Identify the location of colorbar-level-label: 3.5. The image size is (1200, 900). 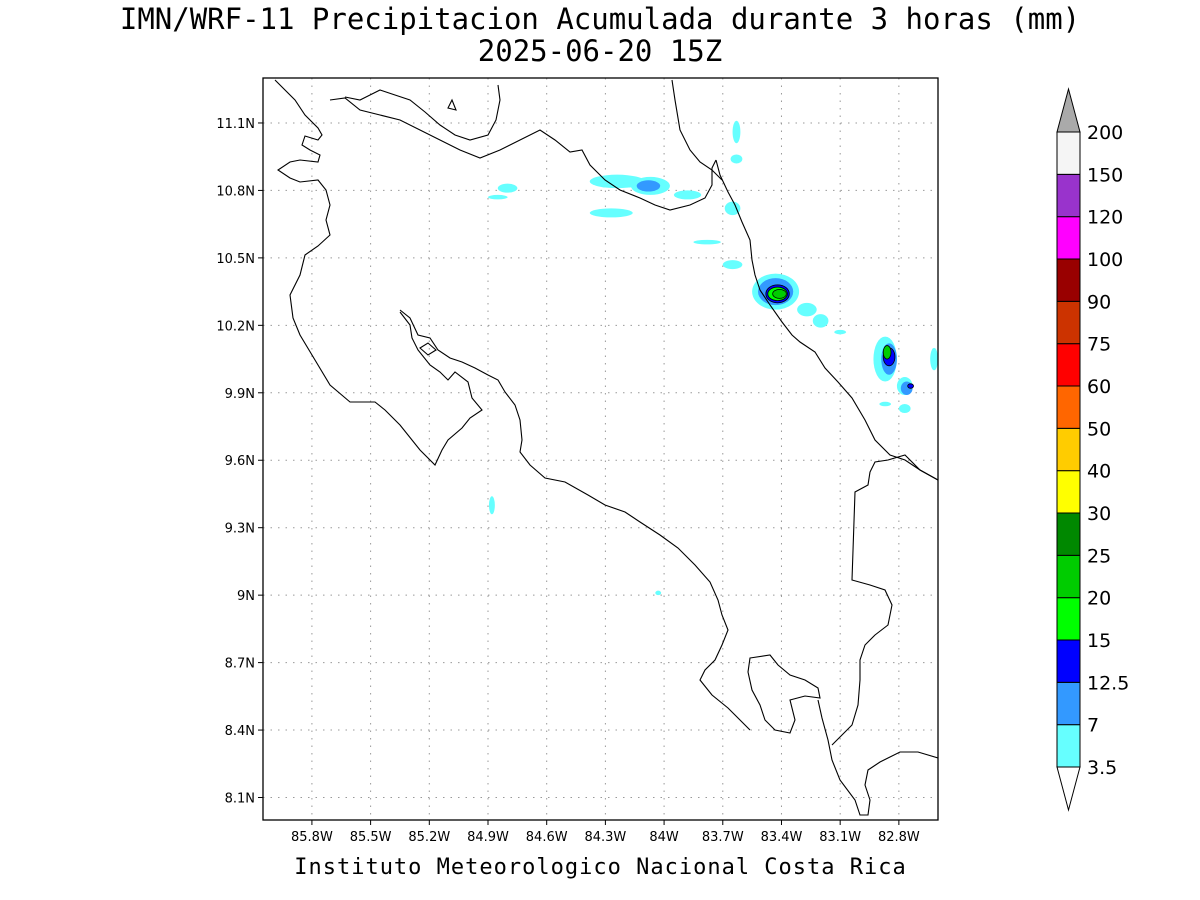
(1102, 768).